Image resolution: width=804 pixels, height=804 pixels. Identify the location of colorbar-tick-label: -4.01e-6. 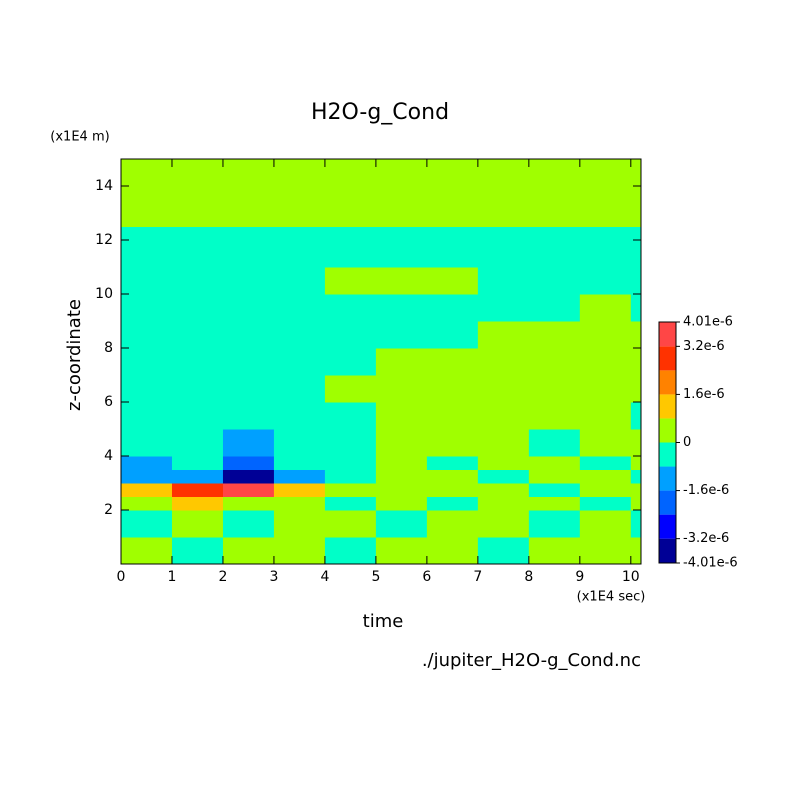
(710, 563).